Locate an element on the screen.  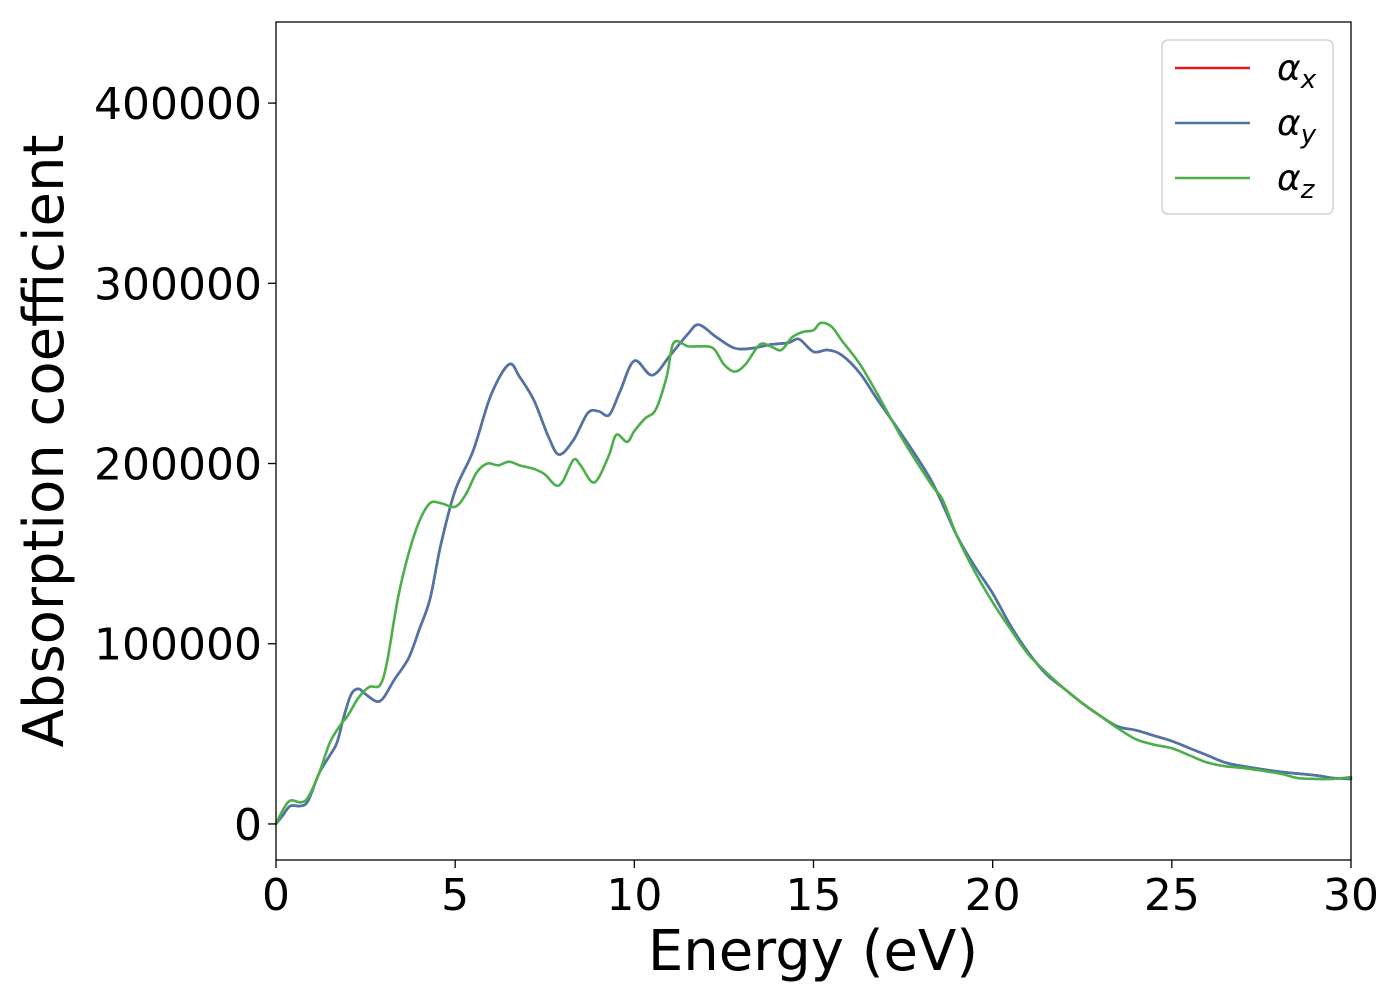
x-axis-title: Energy (eV) is located at coordinates (813, 951).